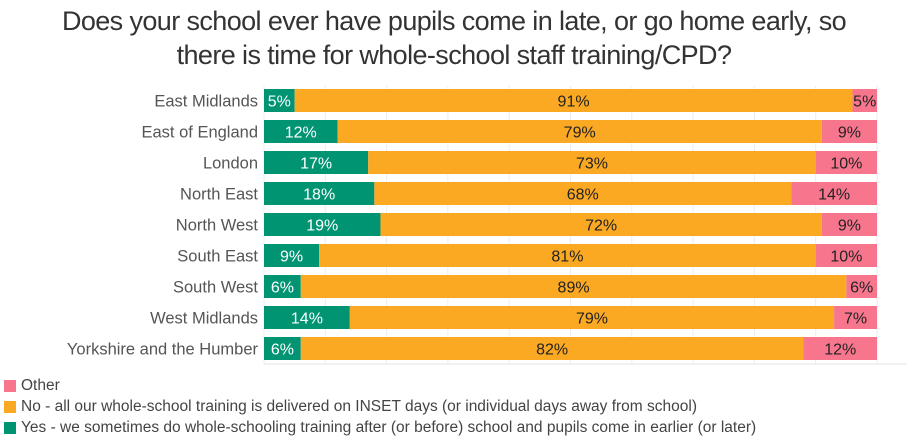 The image size is (908, 442). What do you see at coordinates (10, 427) in the screenshot?
I see `legend-swatch-yes` at bounding box center [10, 427].